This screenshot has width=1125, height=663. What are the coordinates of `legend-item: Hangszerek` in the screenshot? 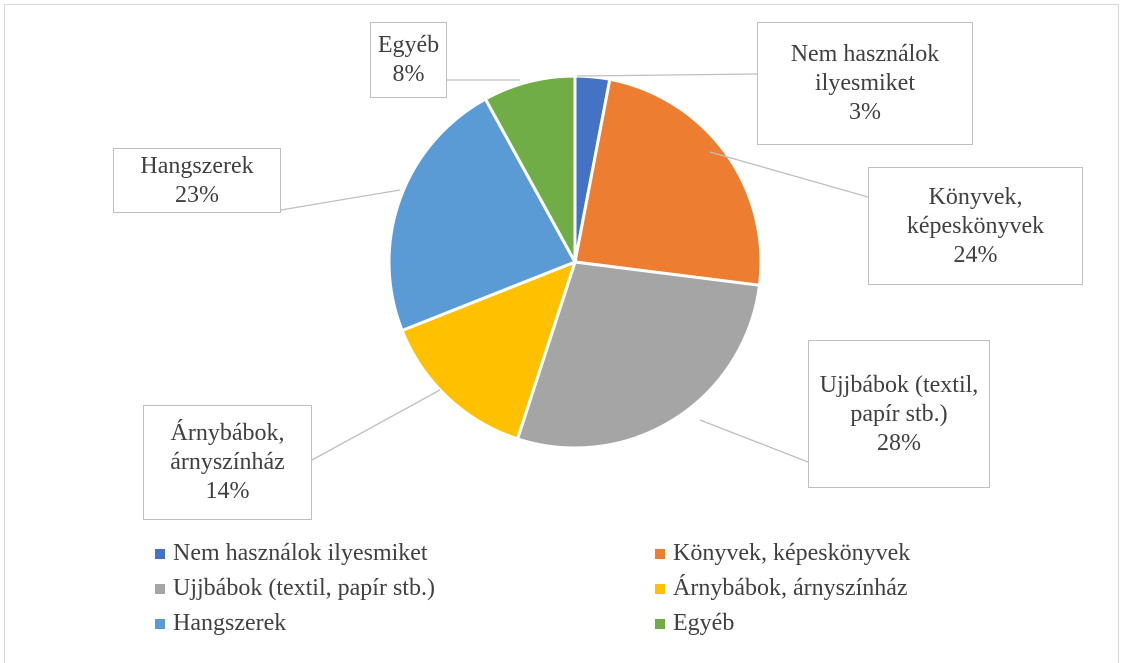 It's located at (220, 623).